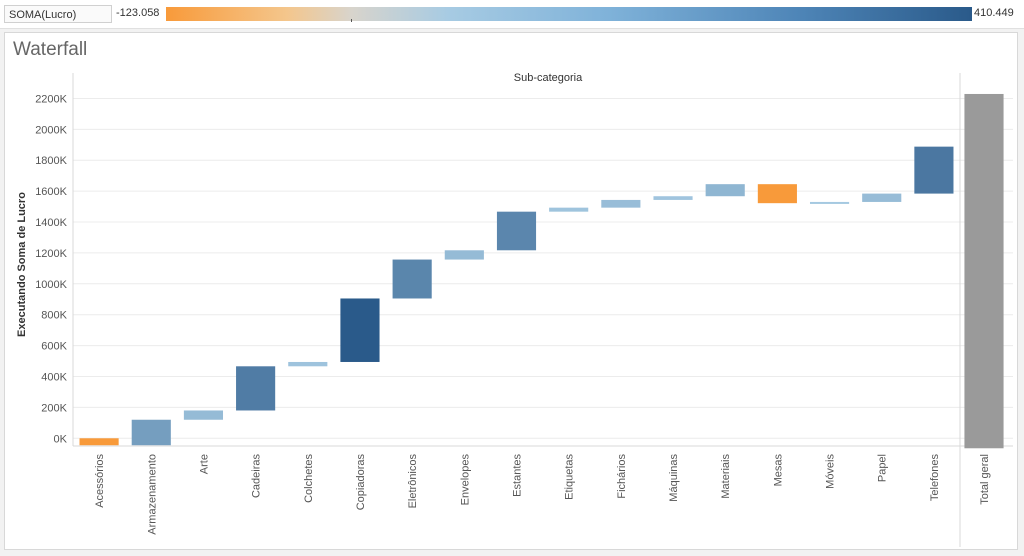 Image resolution: width=1024 pixels, height=556 pixels. What do you see at coordinates (51, 99) in the screenshot?
I see `y-tick-label: 2200K` at bounding box center [51, 99].